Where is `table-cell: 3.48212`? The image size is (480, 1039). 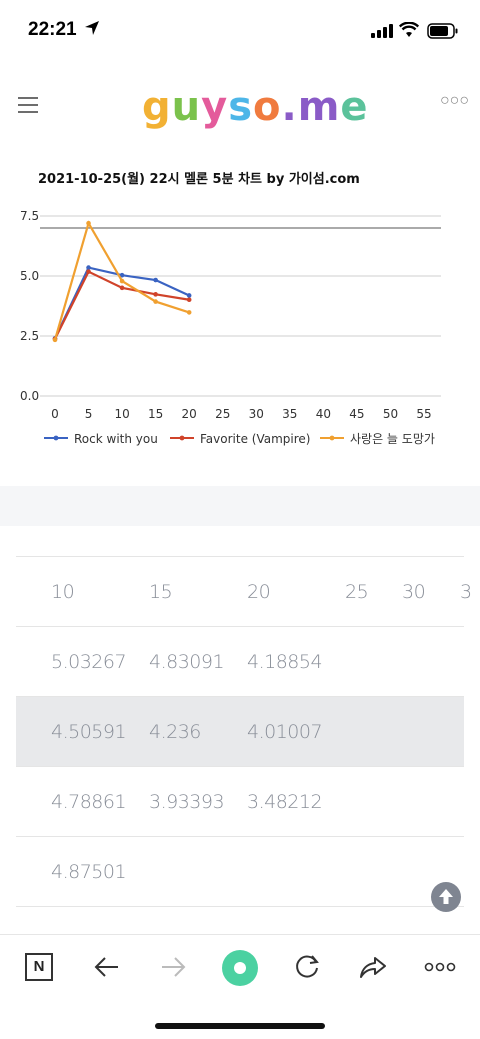 table-cell: 3.48212 is located at coordinates (285, 802).